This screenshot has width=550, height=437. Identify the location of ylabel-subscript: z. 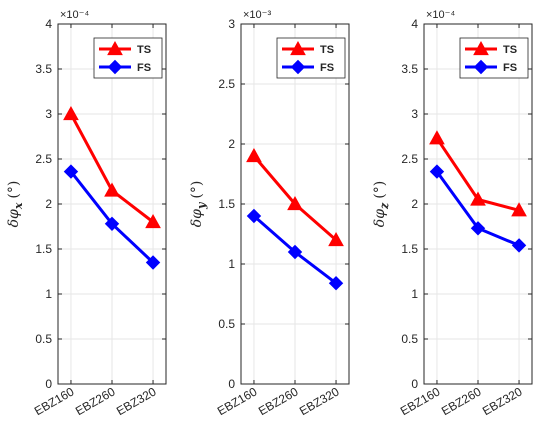
(384, 206).